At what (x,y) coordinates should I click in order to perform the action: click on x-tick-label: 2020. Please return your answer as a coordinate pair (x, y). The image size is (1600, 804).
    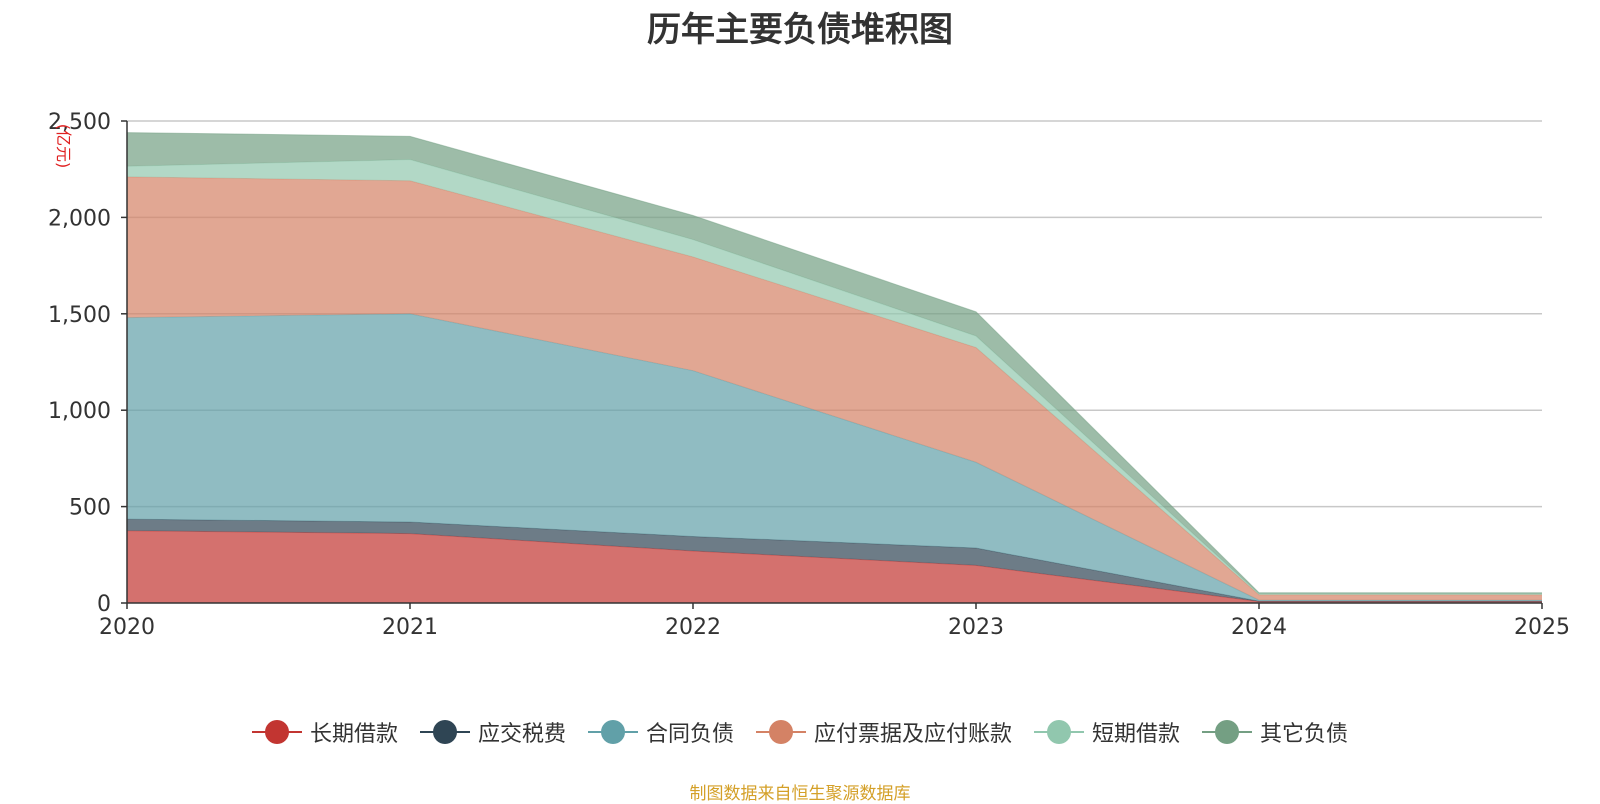
    Looking at the image, I should click on (127, 627).